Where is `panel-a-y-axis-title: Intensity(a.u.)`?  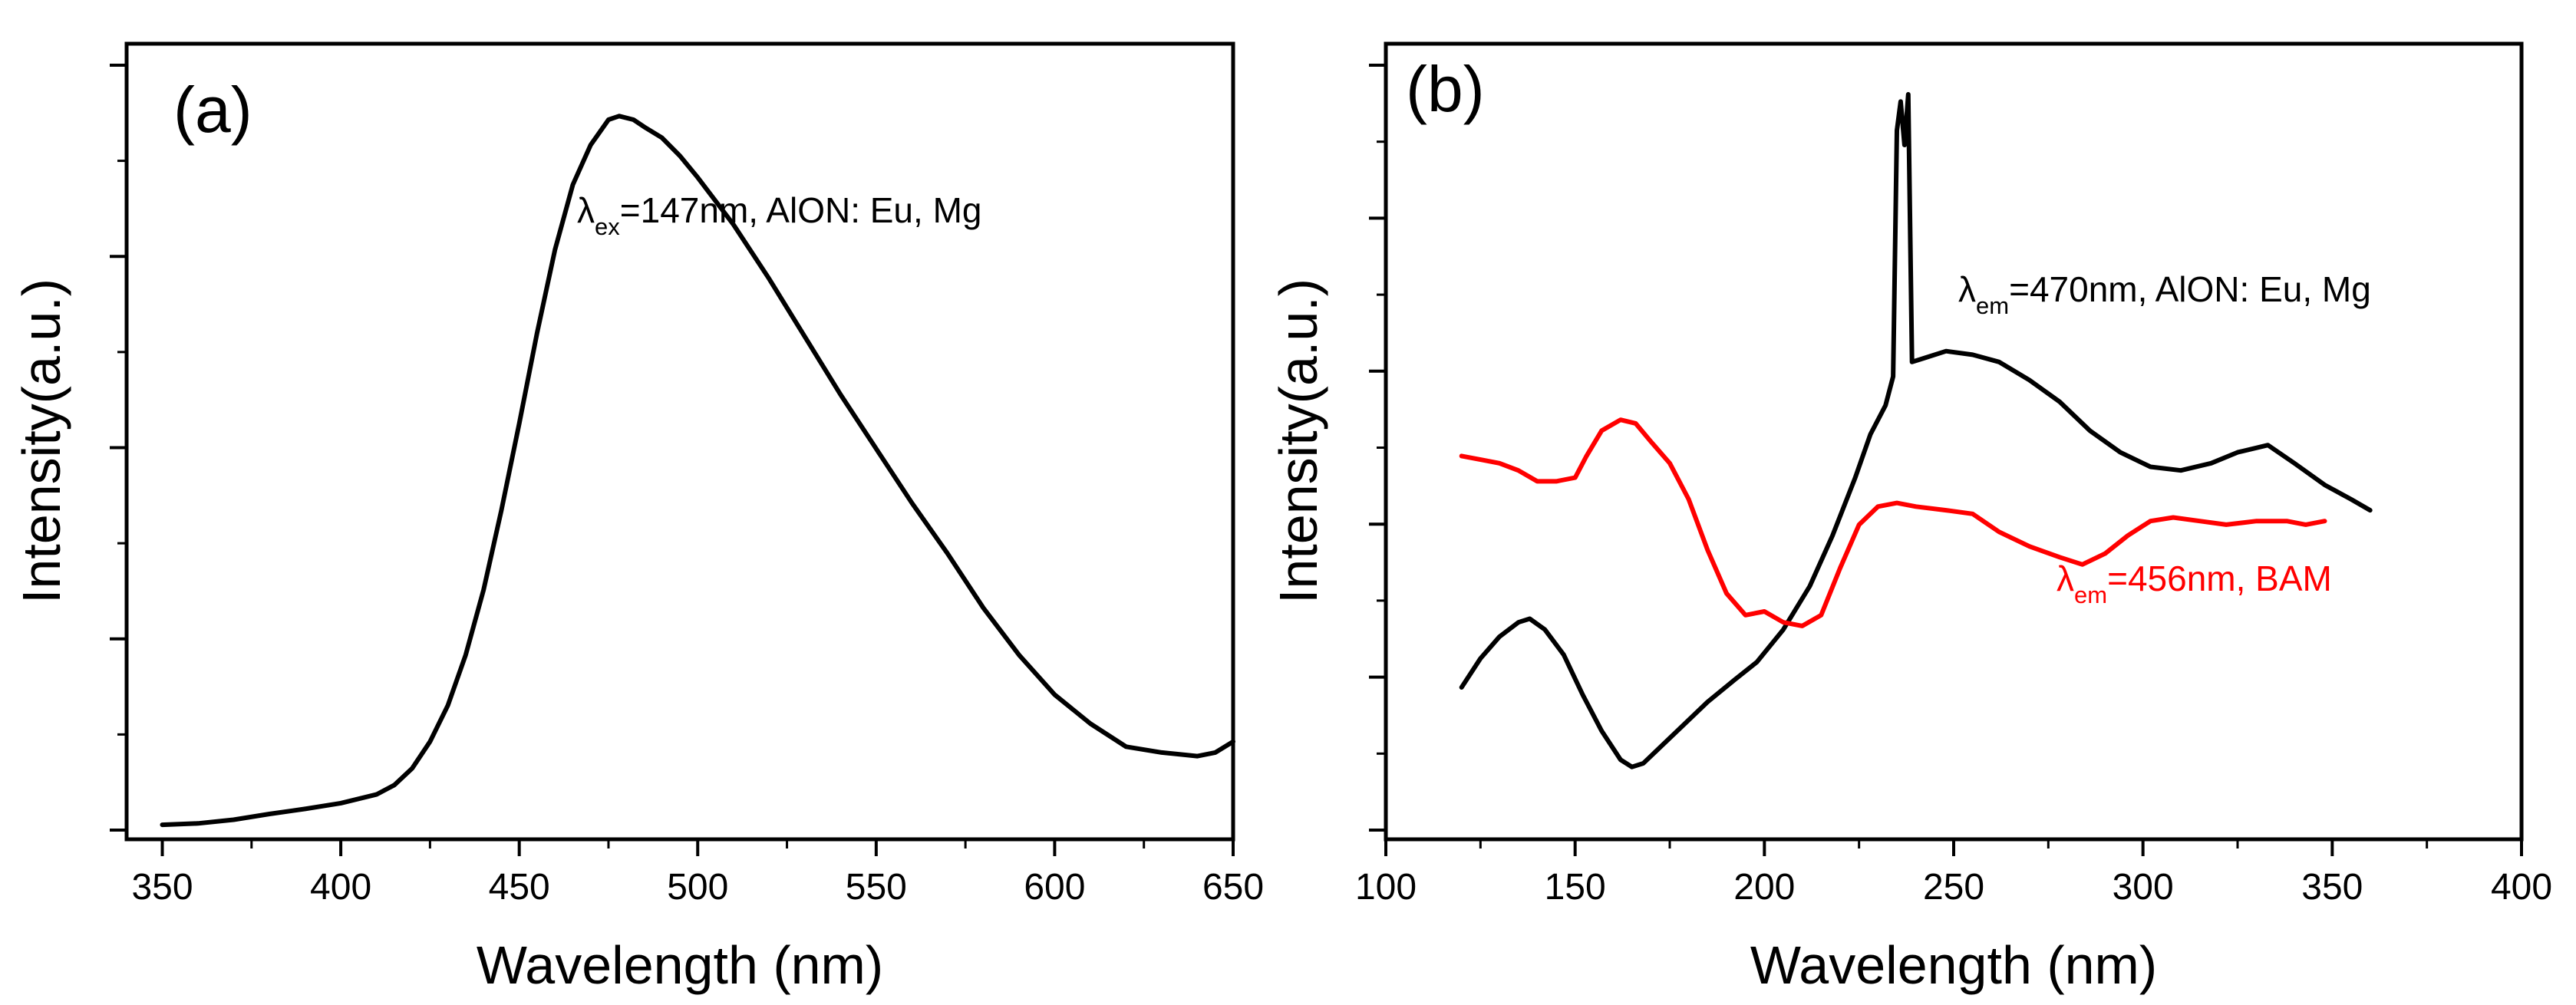
panel-a-y-axis-title: Intensity(a.u.) is located at coordinates (41, 441).